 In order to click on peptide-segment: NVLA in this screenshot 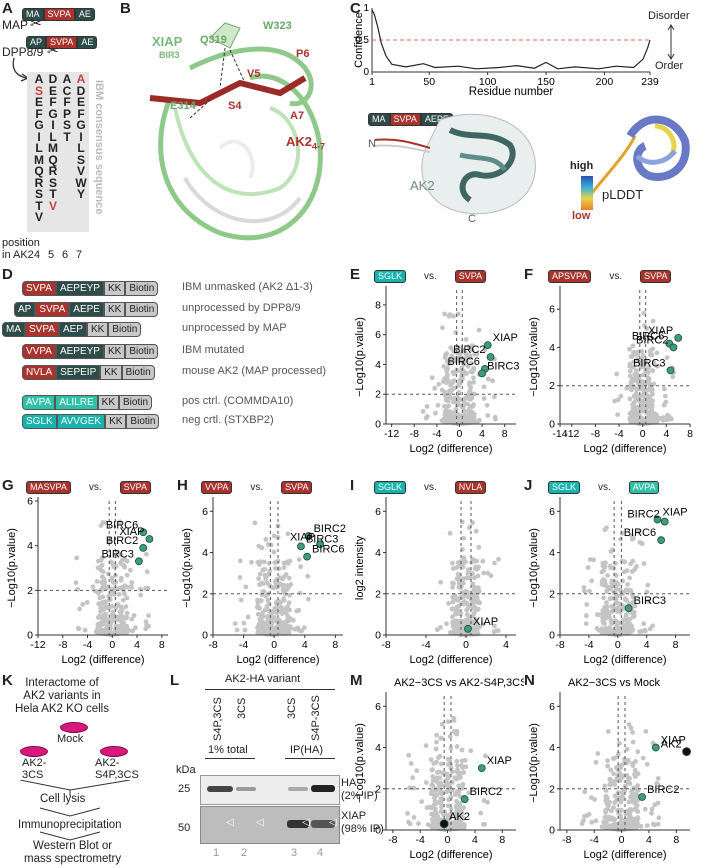, I will do `click(39, 372)`.